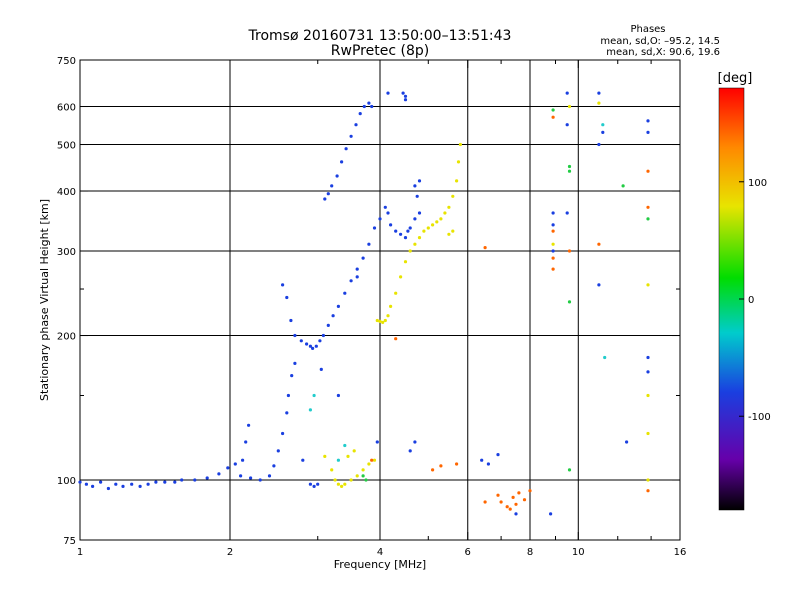 Image resolution: width=800 pixels, height=600 pixels. I want to click on y-tick-label: 200, so click(66, 337).